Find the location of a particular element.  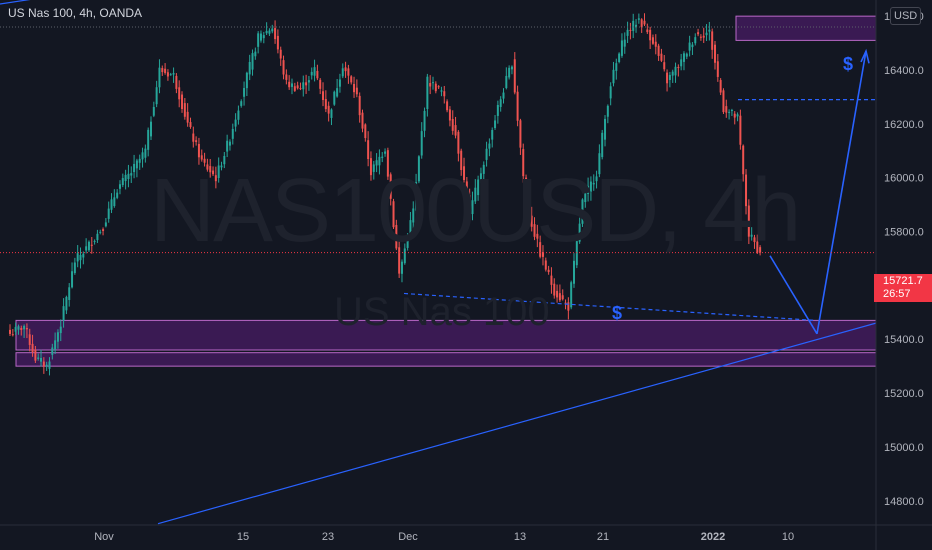

y-tick-label: 15000.0 is located at coordinates (904, 448).